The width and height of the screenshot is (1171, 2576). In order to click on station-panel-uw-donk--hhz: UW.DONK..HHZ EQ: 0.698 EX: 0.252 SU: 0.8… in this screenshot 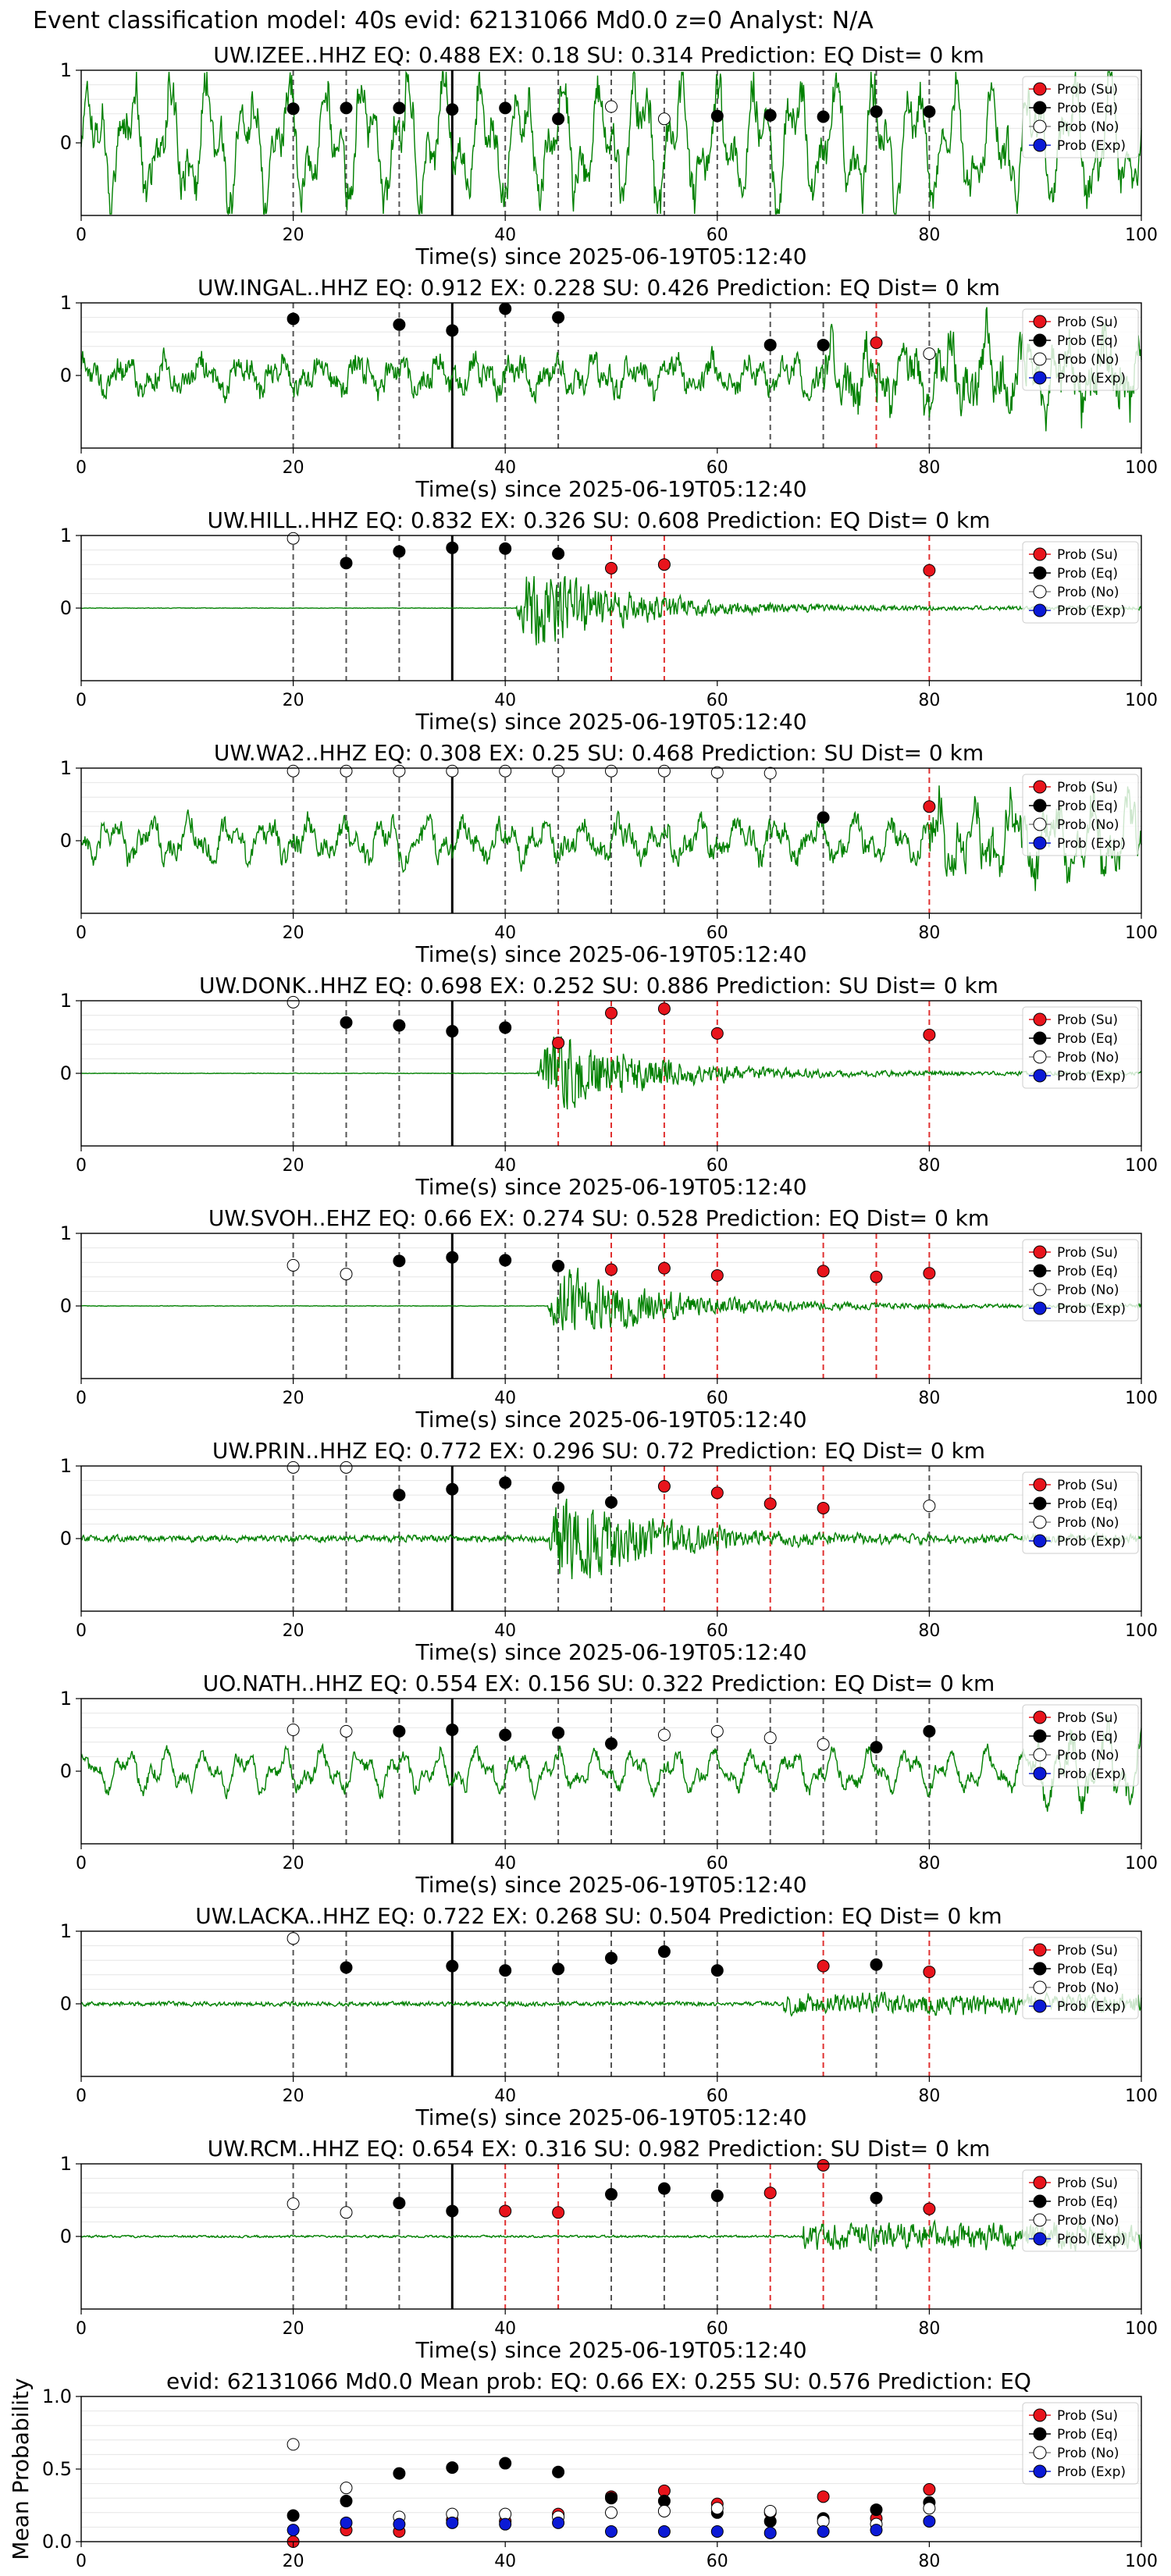, I will do `click(609, 1086)`.